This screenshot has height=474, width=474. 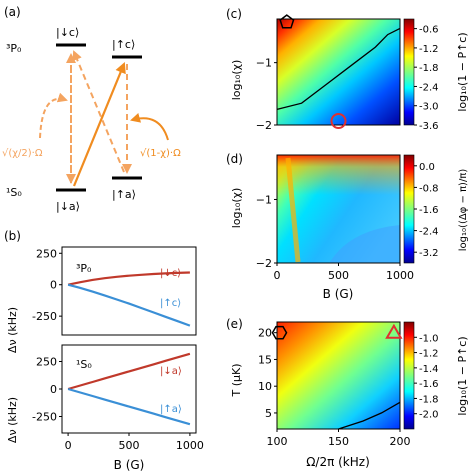 I want to click on pentagon-marker, so click(x=287, y=21).